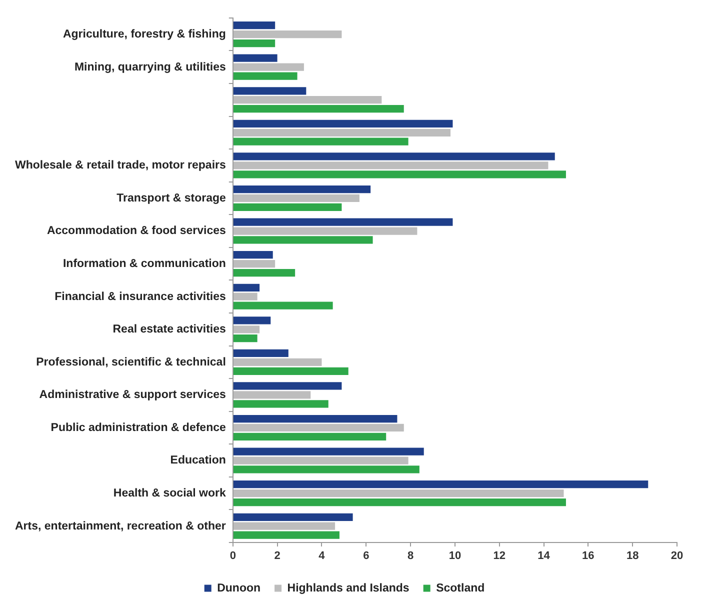  I want to click on y-tick-label: Accommodation & food services, so click(136, 231).